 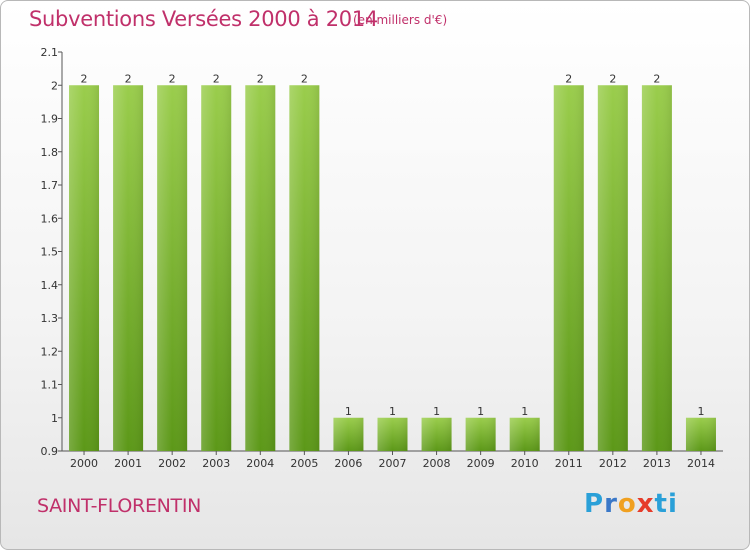 I want to click on x-tick-label: 2006, so click(x=348, y=463).